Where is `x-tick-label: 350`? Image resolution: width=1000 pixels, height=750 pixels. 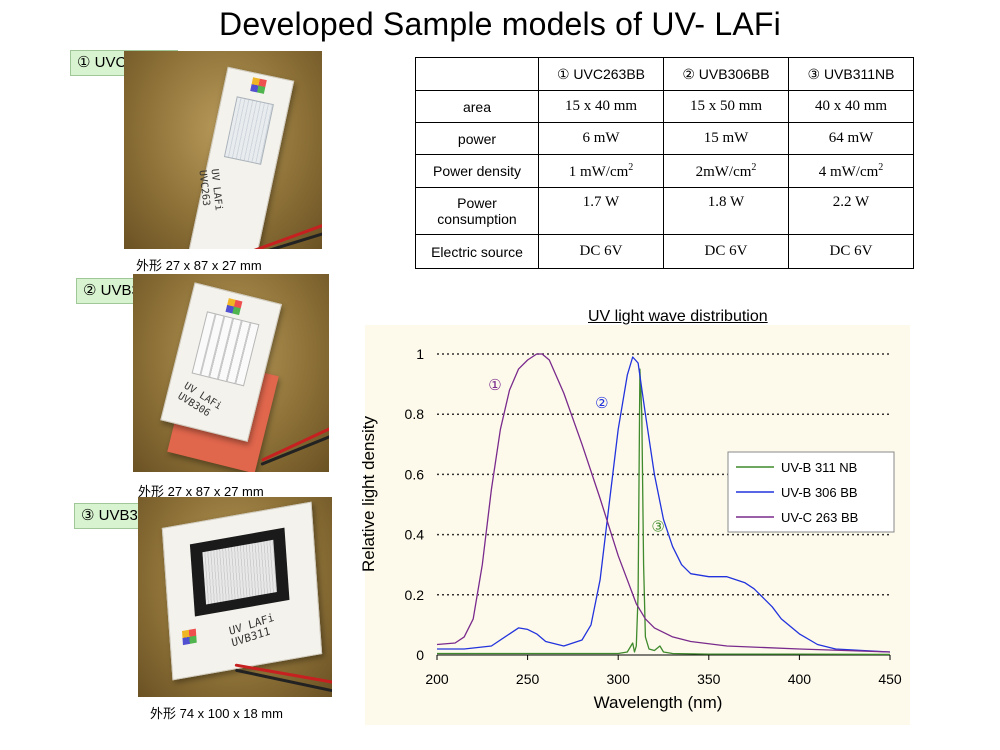 x-tick-label: 350 is located at coordinates (709, 679).